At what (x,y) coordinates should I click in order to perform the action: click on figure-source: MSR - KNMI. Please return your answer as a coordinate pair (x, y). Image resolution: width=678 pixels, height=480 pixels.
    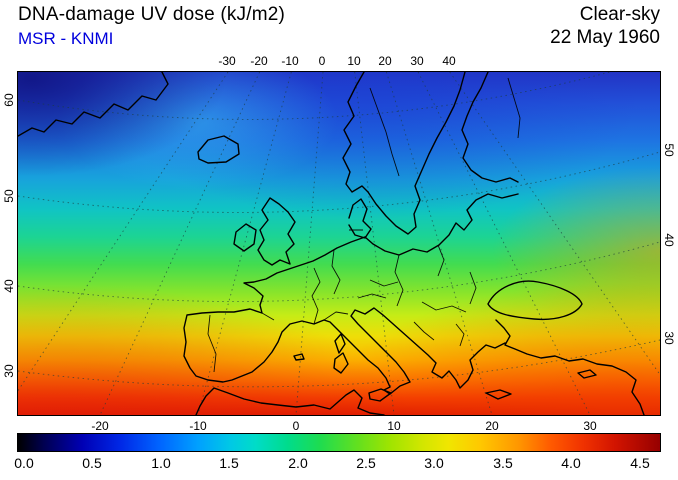
    Looking at the image, I should click on (66, 38).